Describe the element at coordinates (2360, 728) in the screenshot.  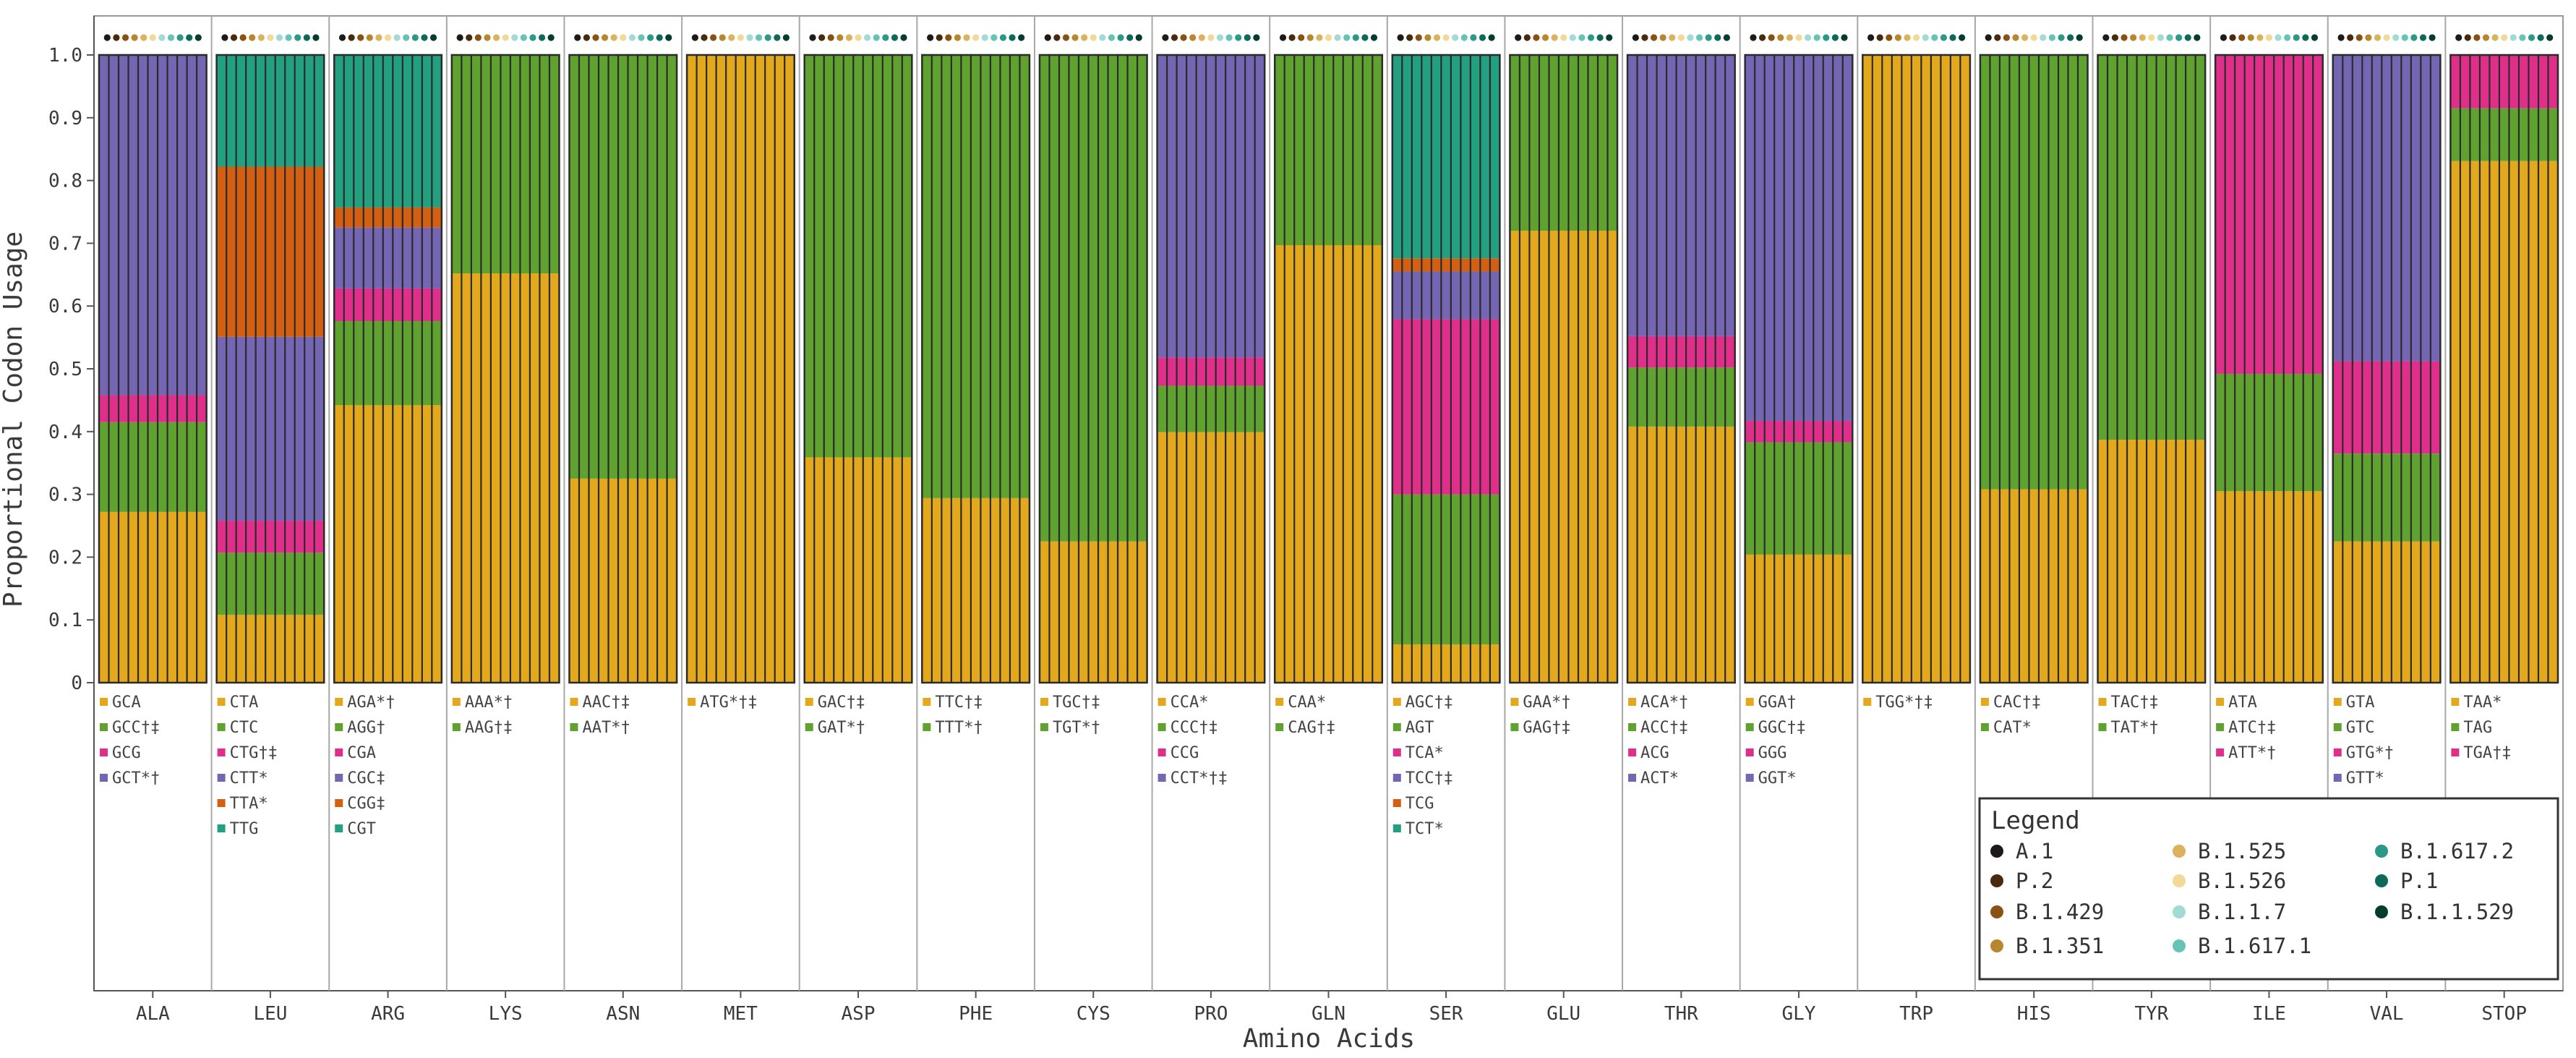
I see `codon-key-label: GTC` at that location.